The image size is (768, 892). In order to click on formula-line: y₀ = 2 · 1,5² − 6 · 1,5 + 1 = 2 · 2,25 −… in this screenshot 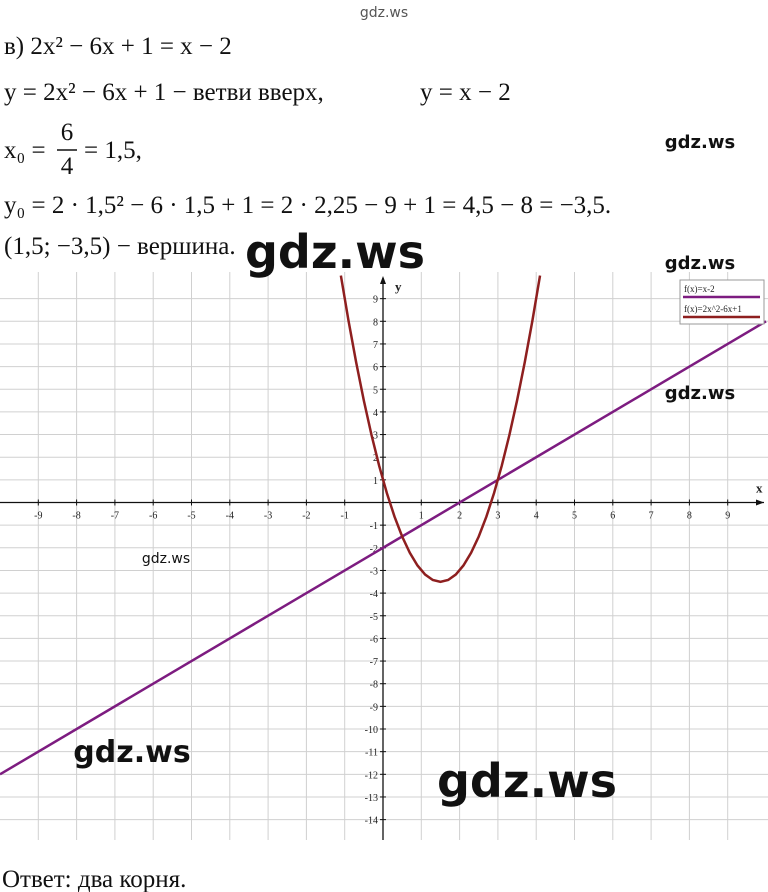, I will do `click(307, 205)`.